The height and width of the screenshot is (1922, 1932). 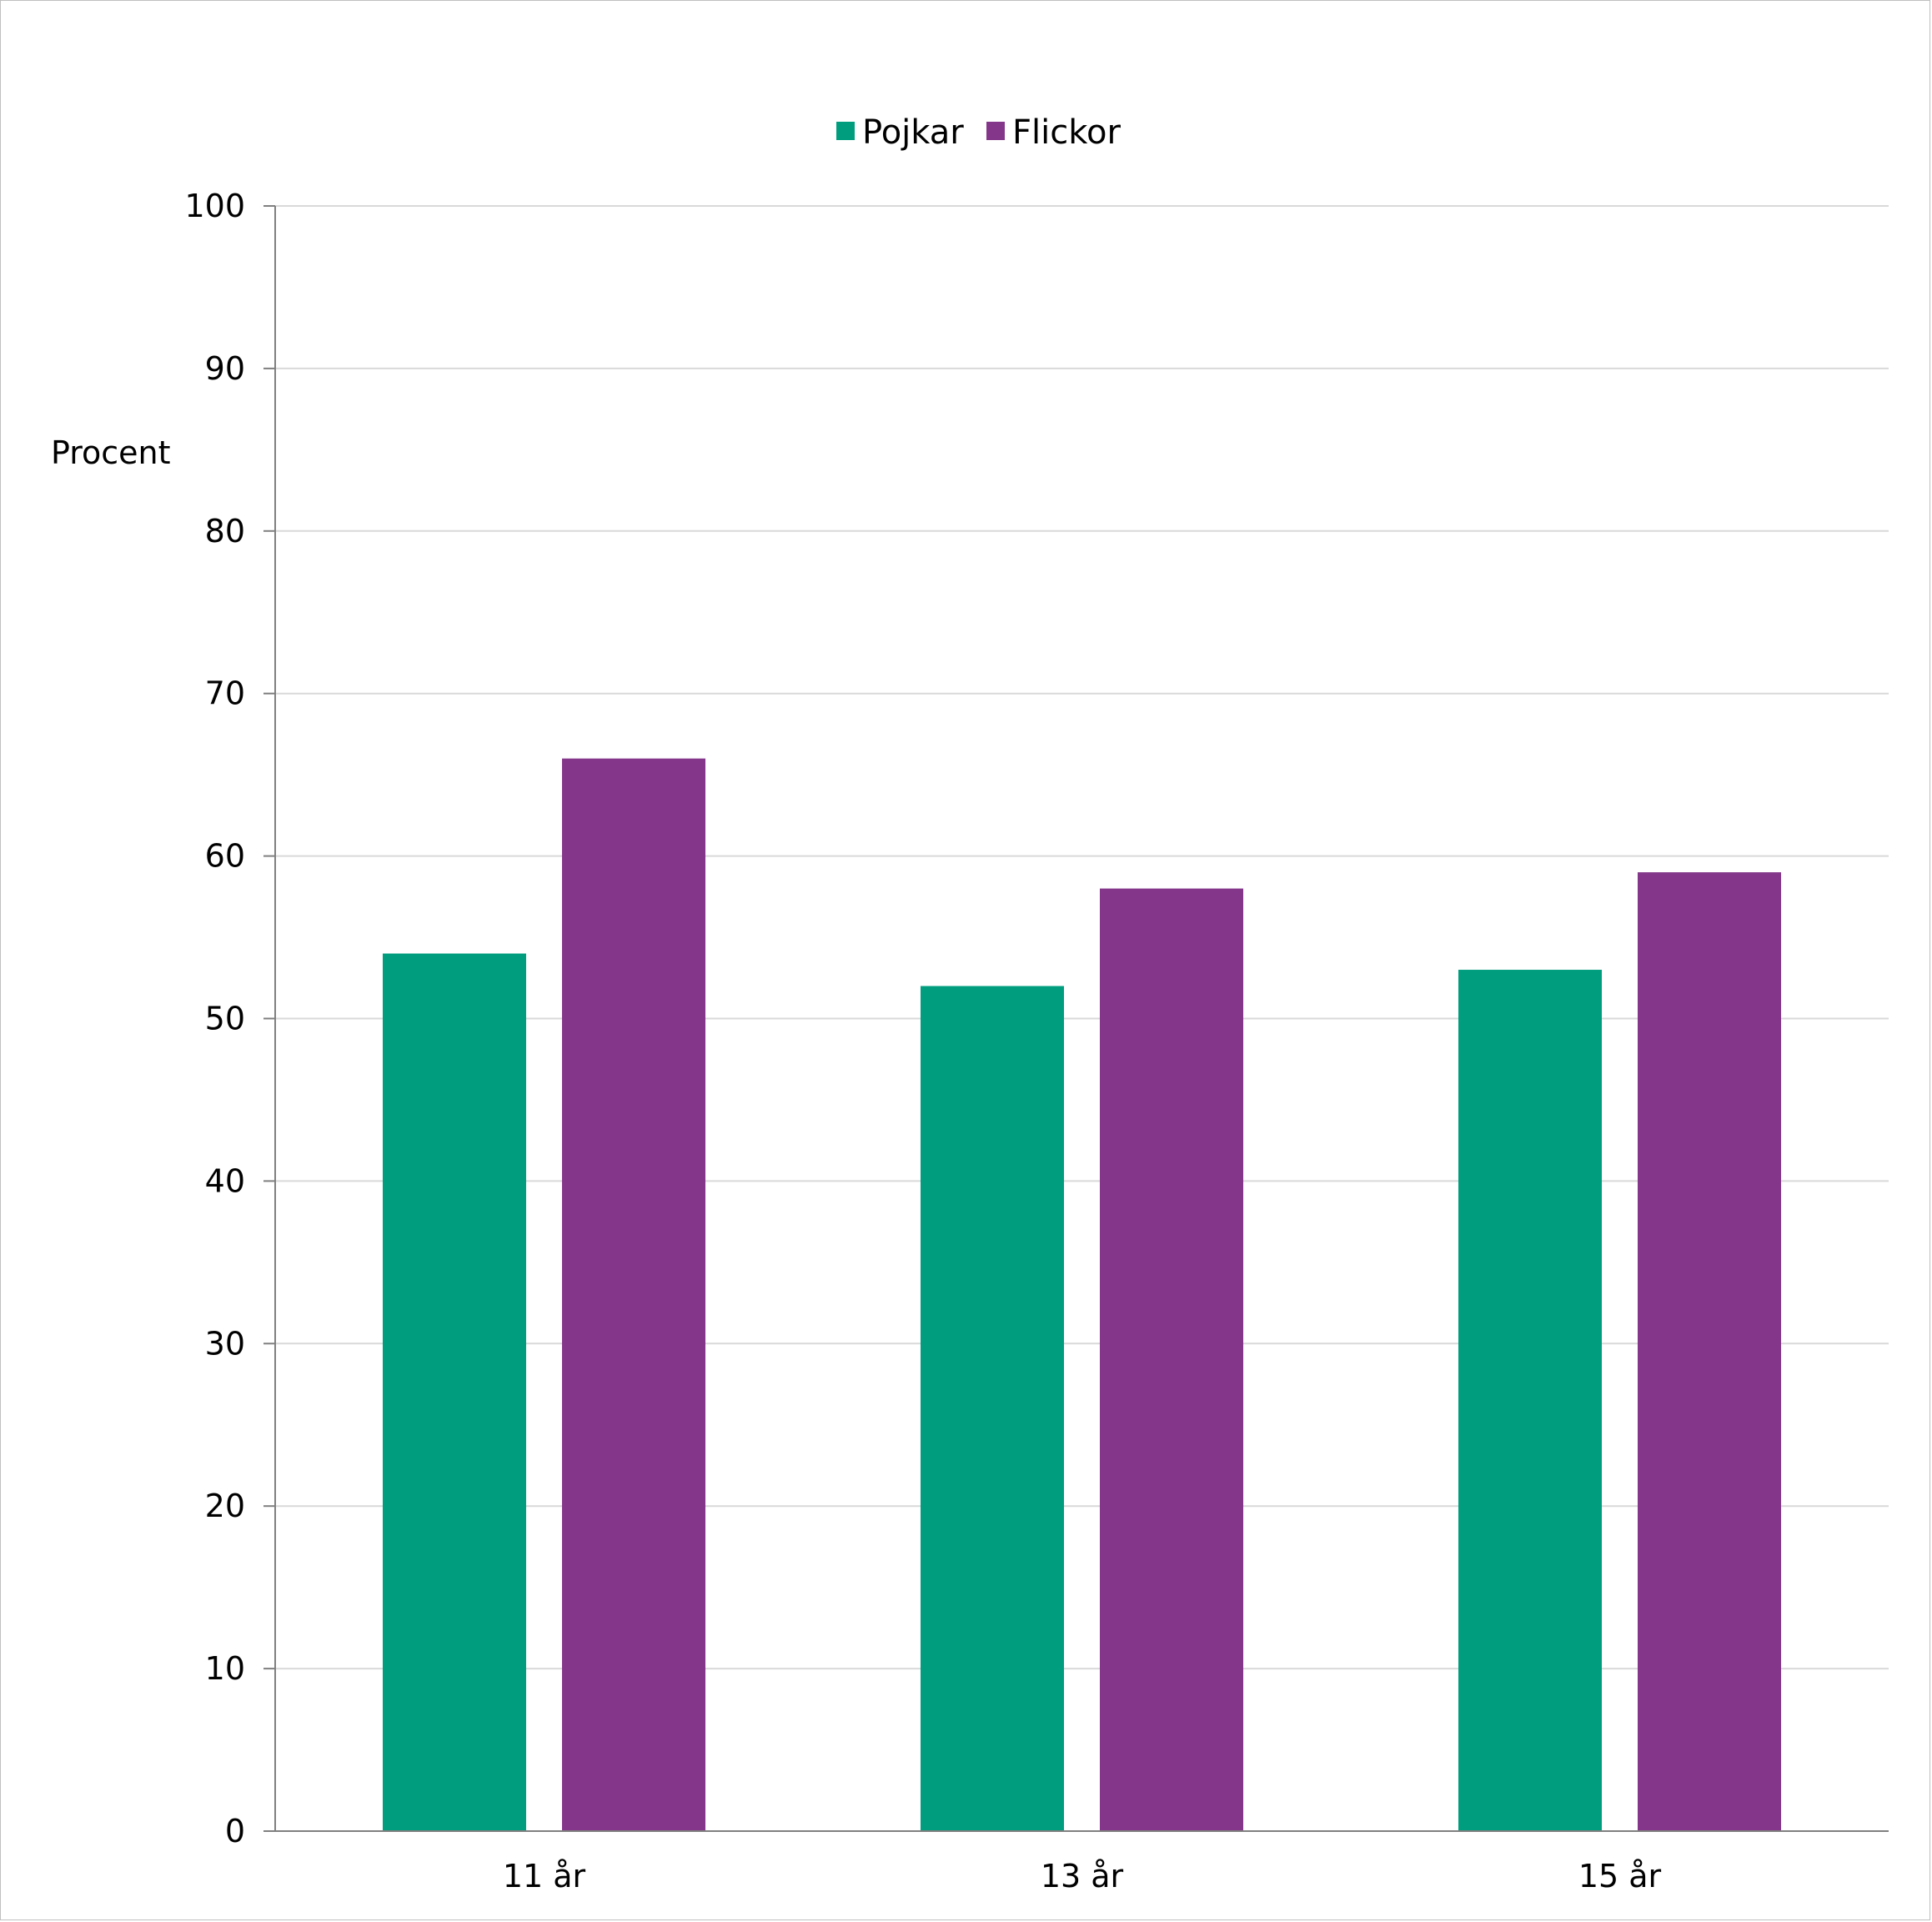 What do you see at coordinates (1066, 132) in the screenshot?
I see `legend-label: Flickor` at bounding box center [1066, 132].